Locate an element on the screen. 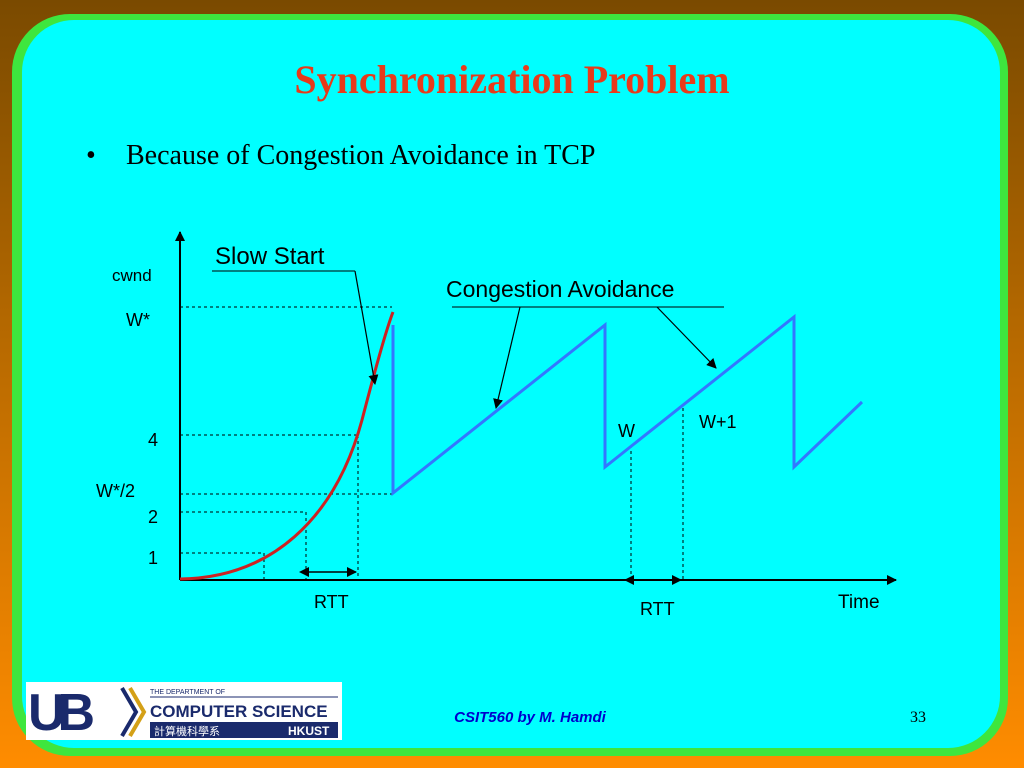 This screenshot has width=1024, height=768. slide-title: Synchronization Problem is located at coordinates (512, 79).